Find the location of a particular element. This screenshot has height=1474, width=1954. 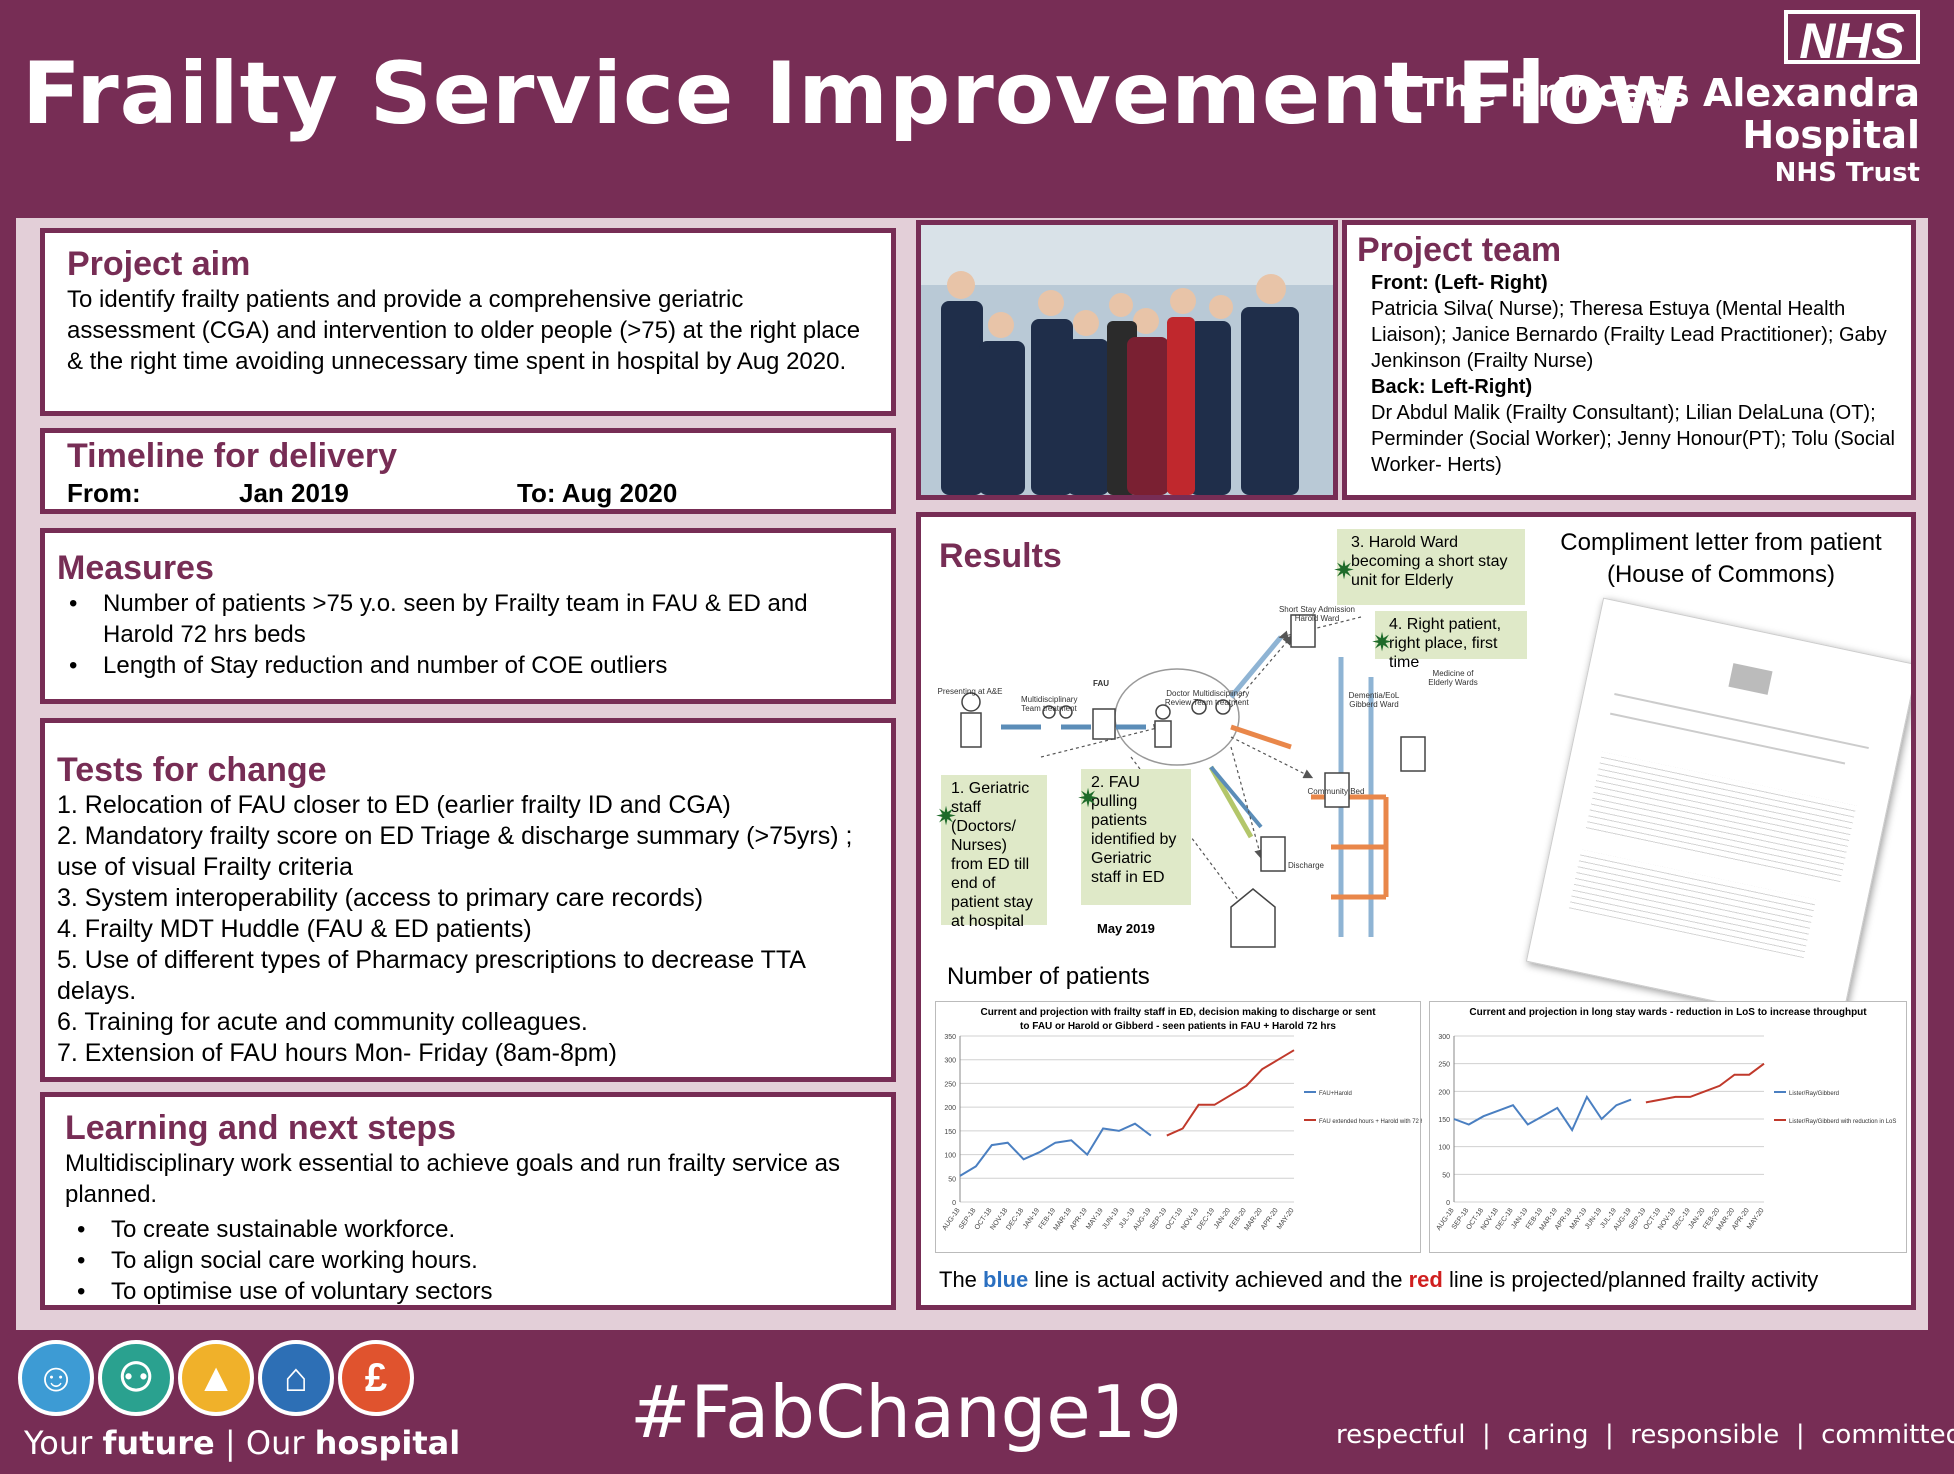

y-tick-label: 250 is located at coordinates (950, 1084).